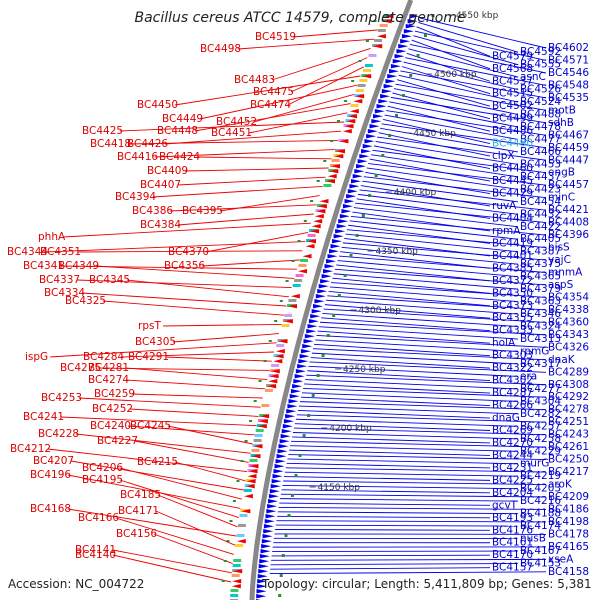  Describe the element at coordinates (568, 148) in the screenshot. I see `gene-label-right: BC4459` at that location.